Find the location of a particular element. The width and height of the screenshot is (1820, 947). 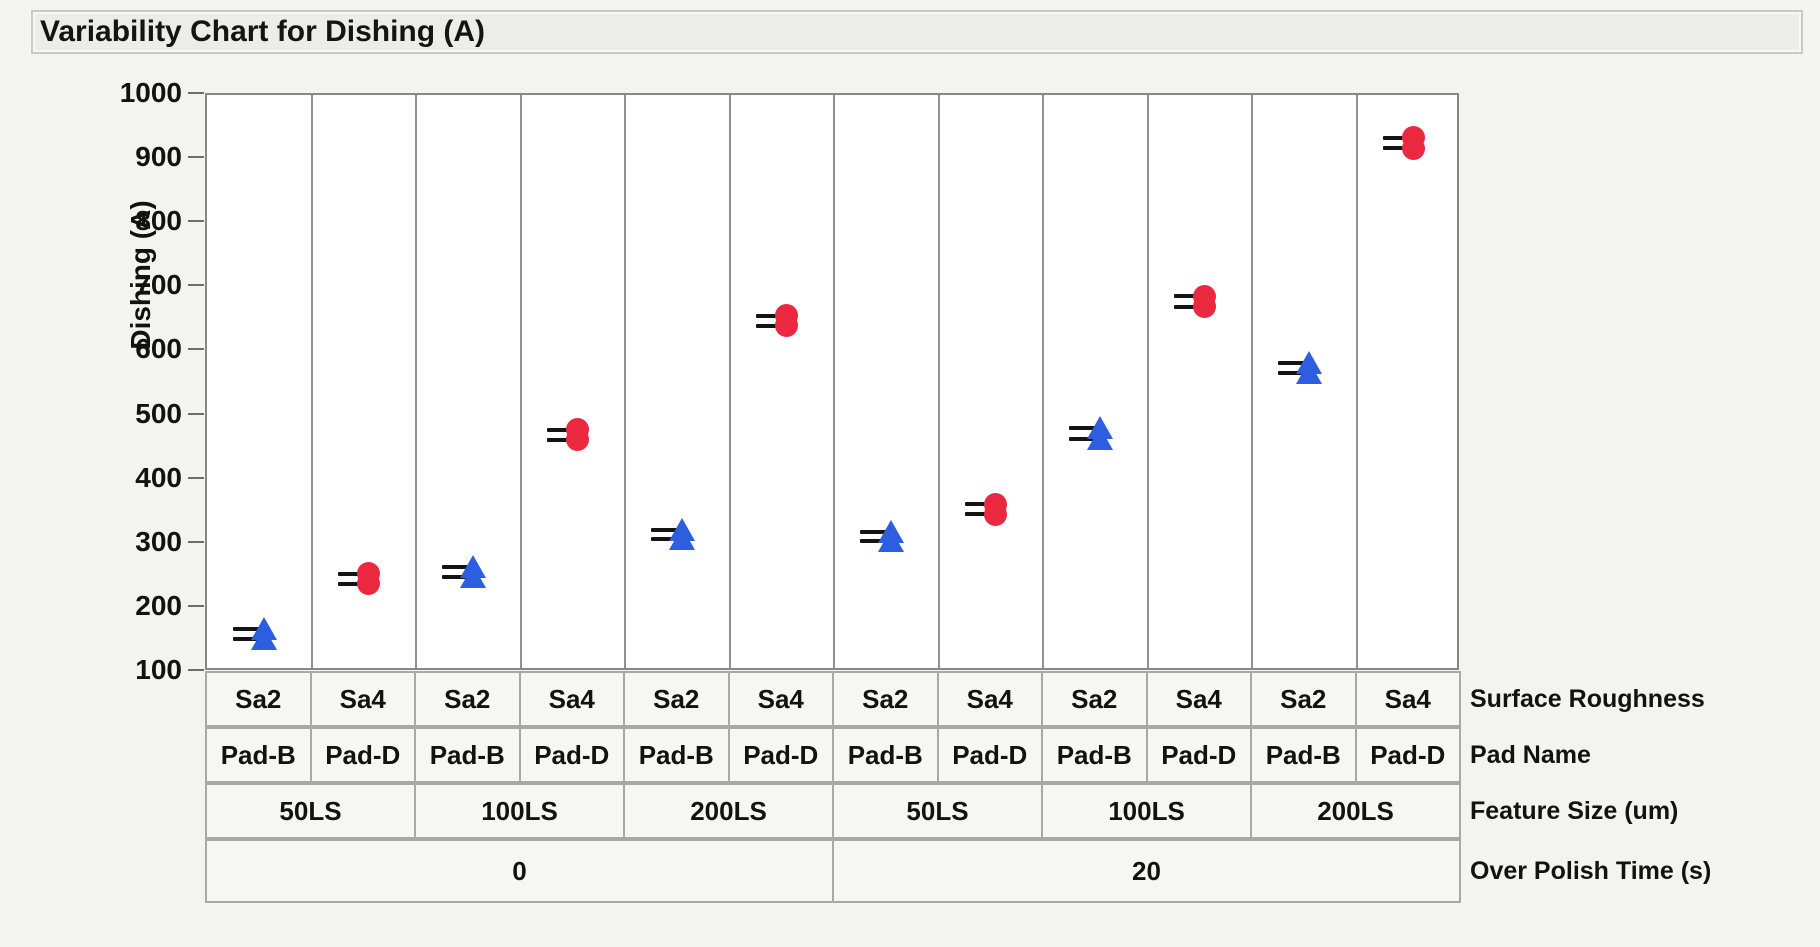

factor-axis-title: Feature Size (um) is located at coordinates (1574, 810).